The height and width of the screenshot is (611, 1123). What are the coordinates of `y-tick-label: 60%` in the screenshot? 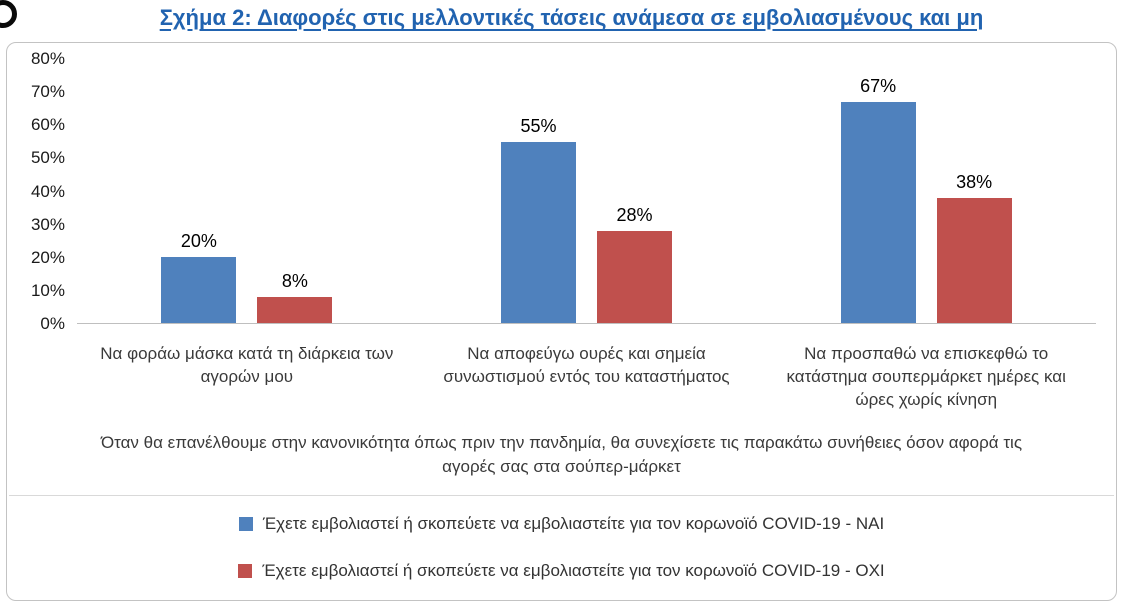 It's located at (47, 125).